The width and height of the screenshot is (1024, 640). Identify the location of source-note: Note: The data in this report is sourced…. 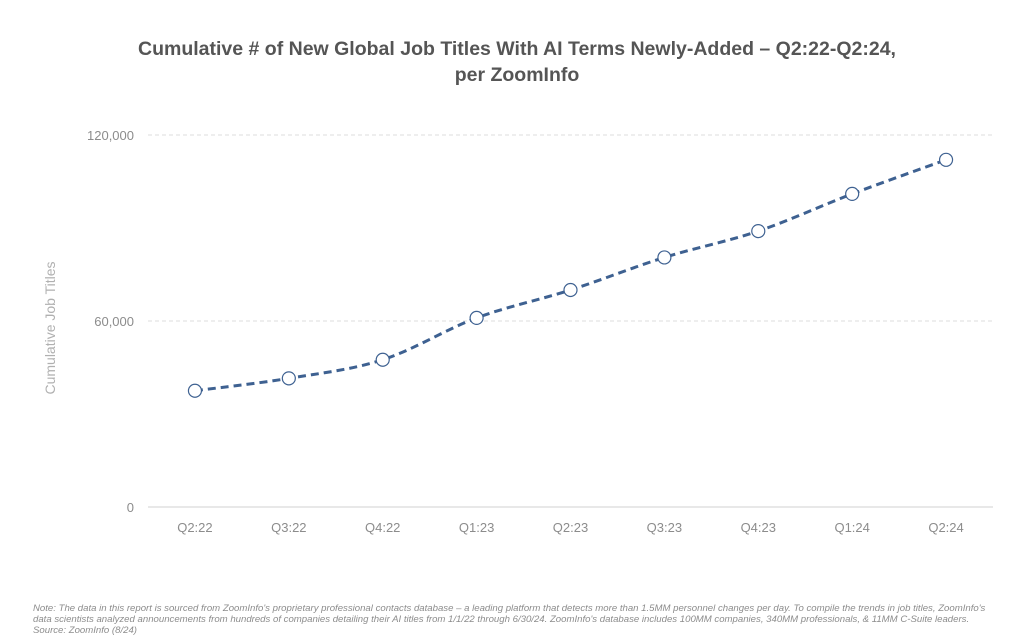
(509, 619).